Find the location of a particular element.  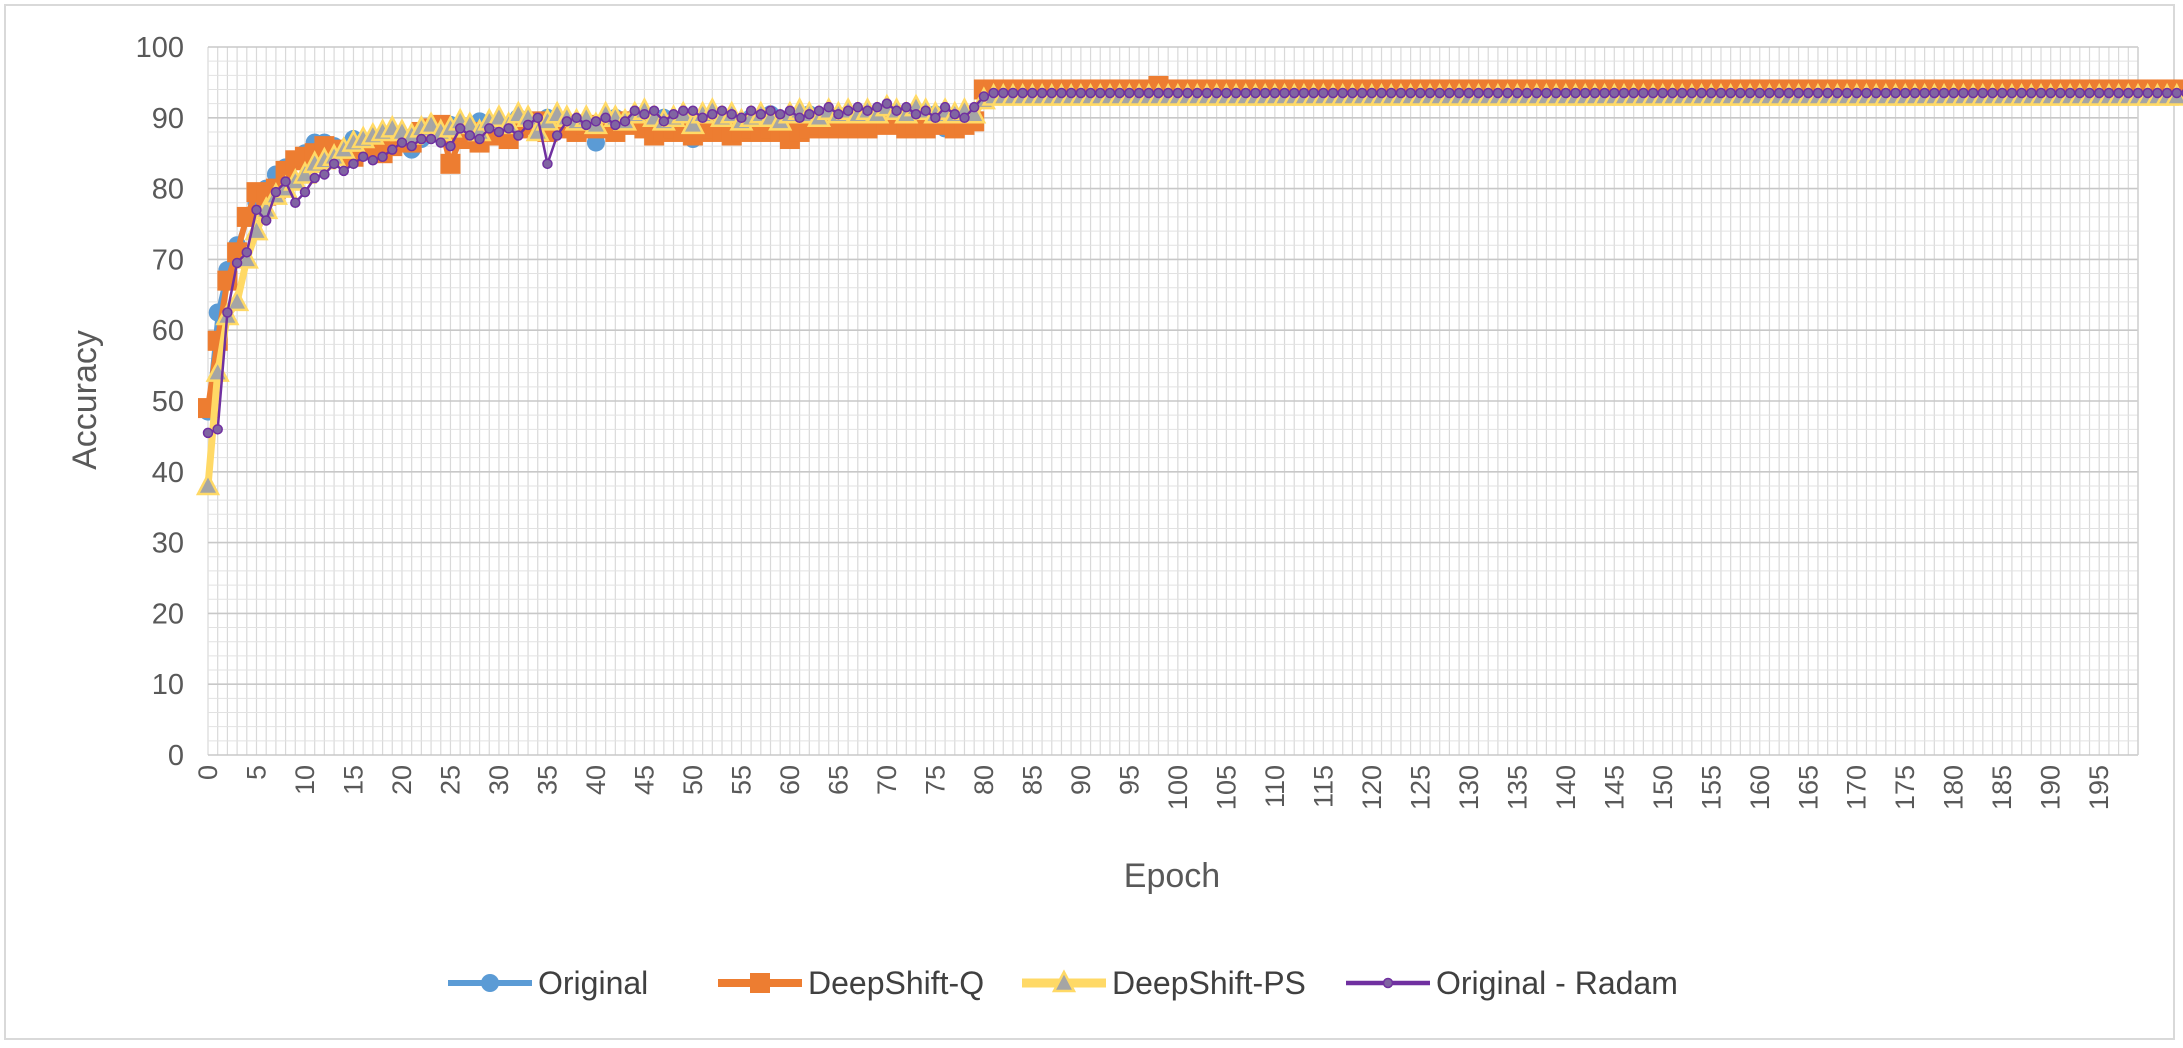

y-tick-label: 30 is located at coordinates (168, 544).